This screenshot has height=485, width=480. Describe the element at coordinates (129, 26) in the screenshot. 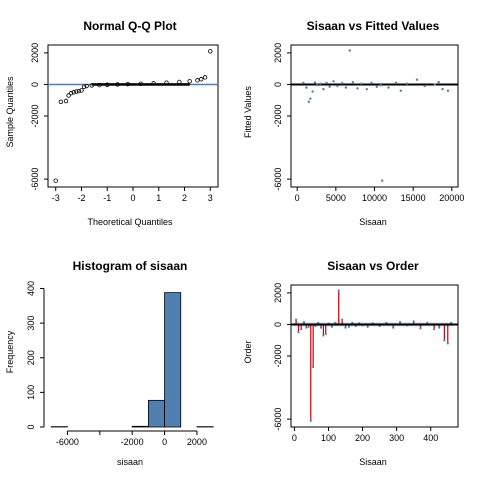

I see `qq-title: Normal Q-Q Plot` at that location.